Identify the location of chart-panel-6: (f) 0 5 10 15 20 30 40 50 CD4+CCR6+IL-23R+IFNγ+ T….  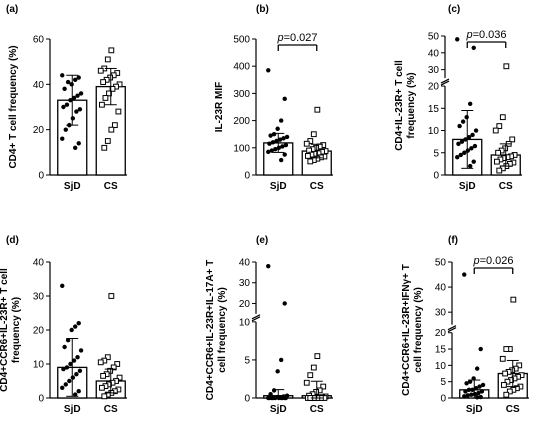
(465, 325).